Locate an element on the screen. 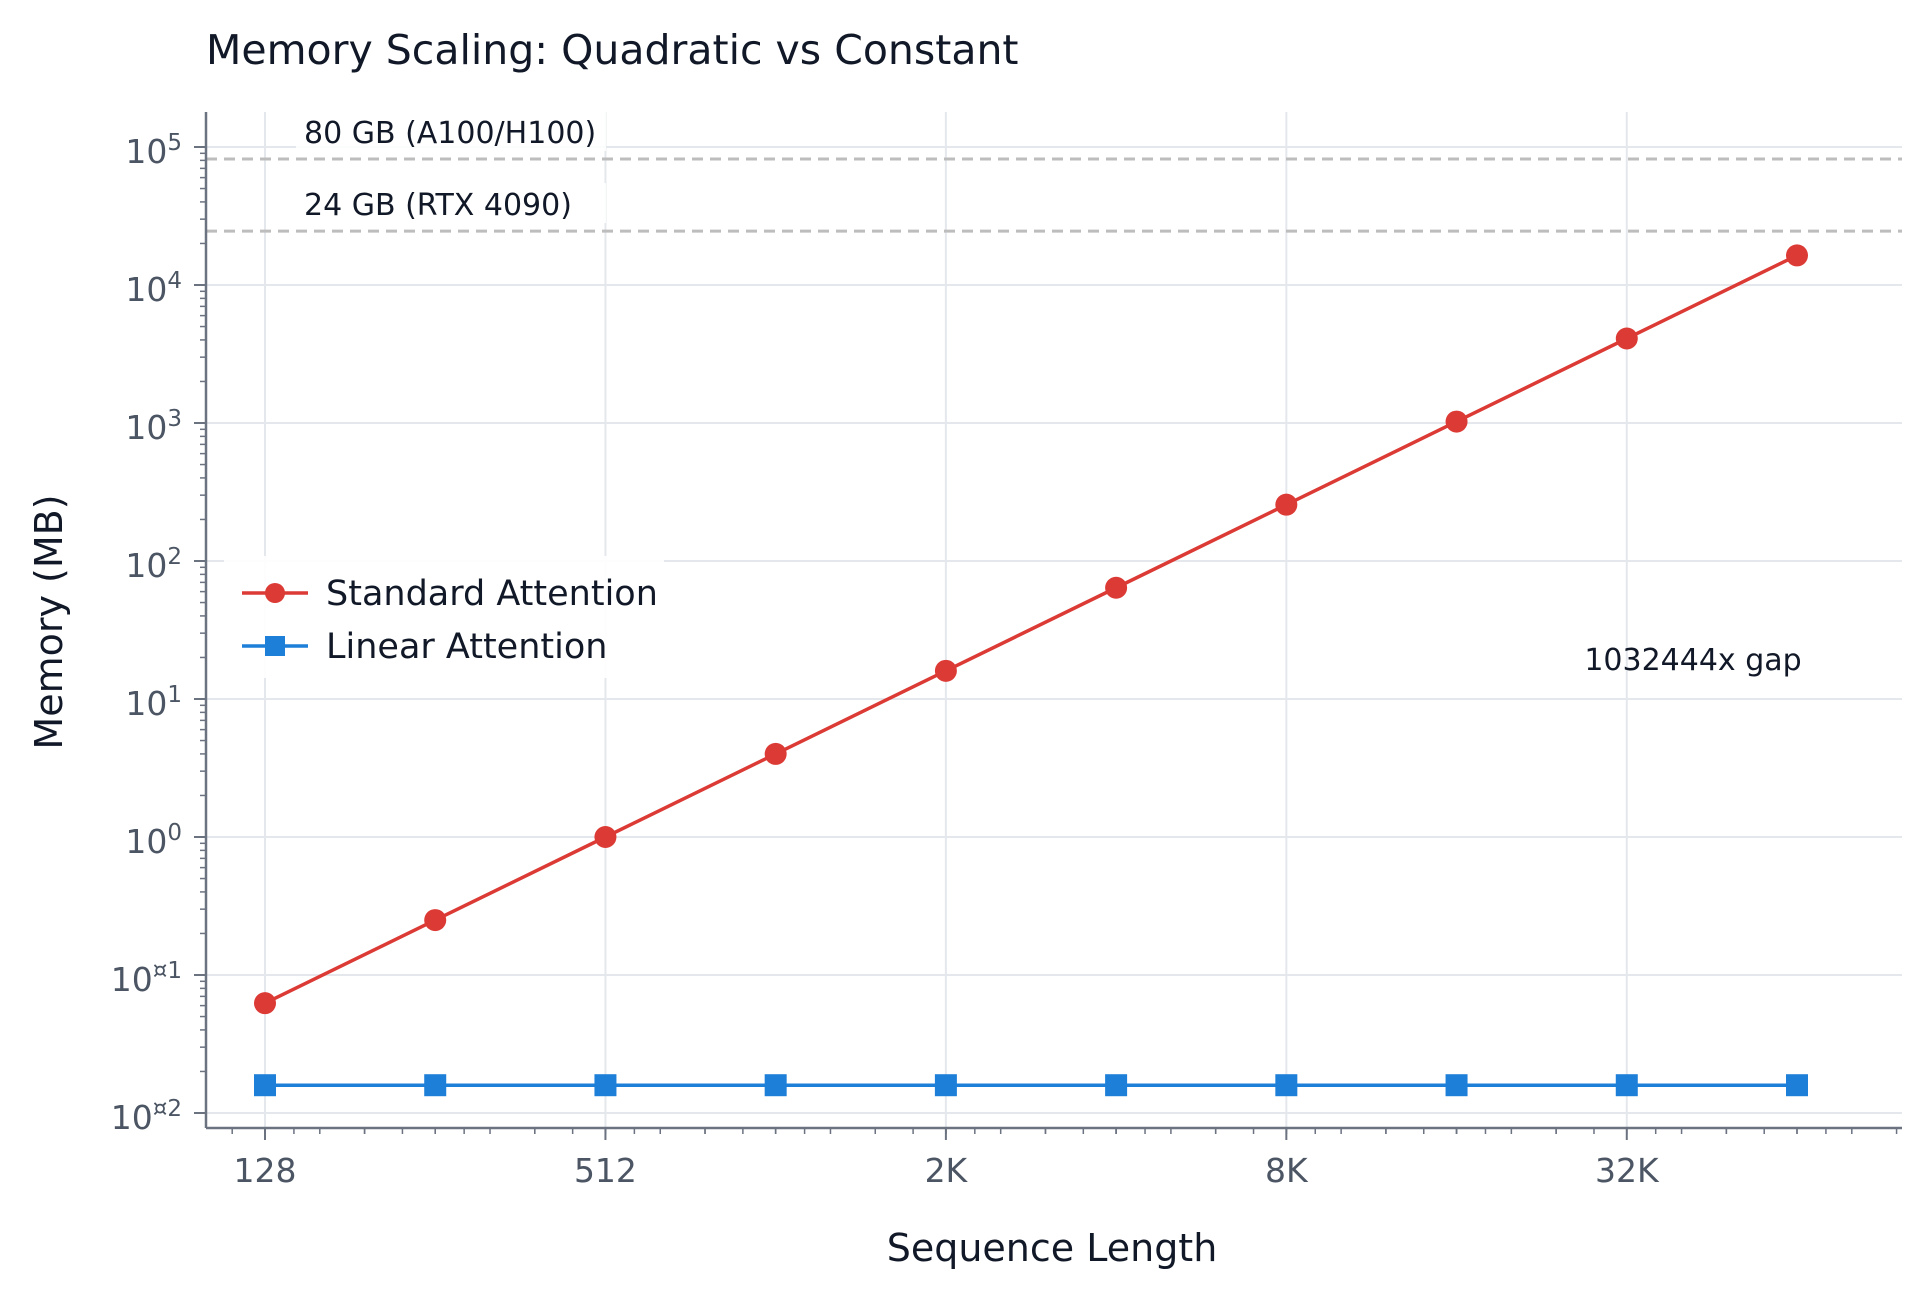 The height and width of the screenshot is (1292, 1920). x-tick-label: 512 is located at coordinates (605, 1170).